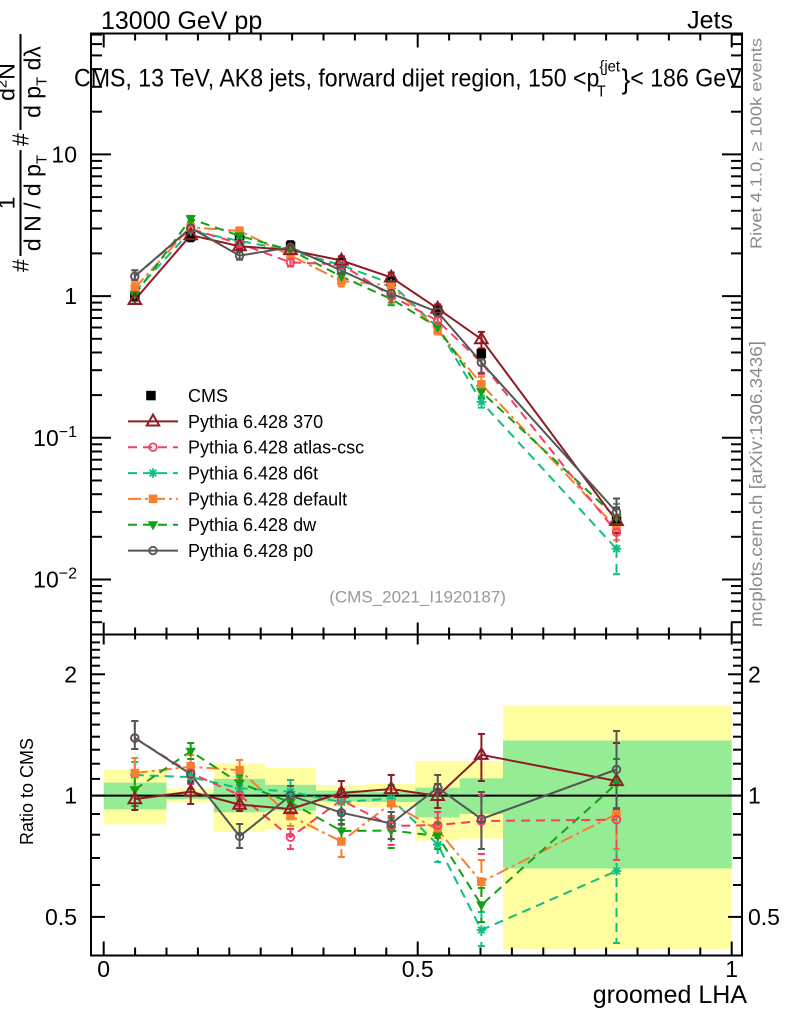 The width and height of the screenshot is (786, 1029). What do you see at coordinates (250, 551) in the screenshot?
I see `svg-text: Pythia 6.428 p0` at bounding box center [250, 551].